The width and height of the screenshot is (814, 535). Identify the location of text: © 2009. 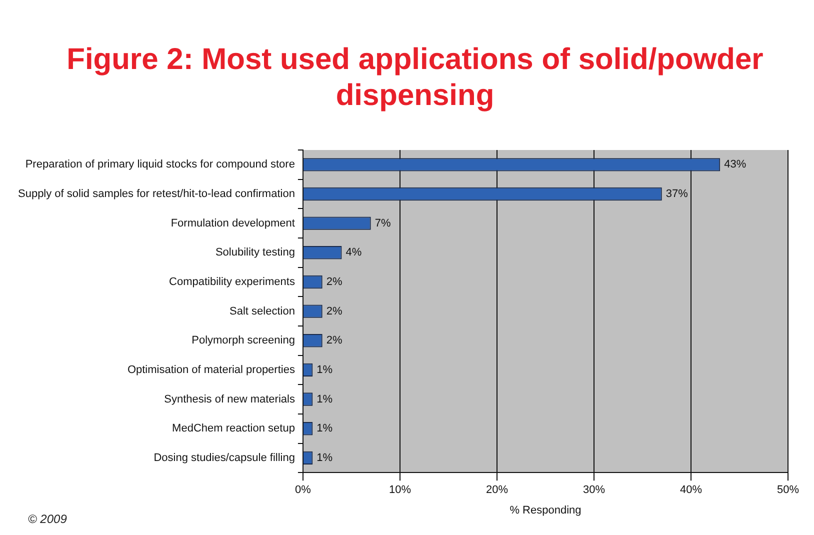
(47, 519).